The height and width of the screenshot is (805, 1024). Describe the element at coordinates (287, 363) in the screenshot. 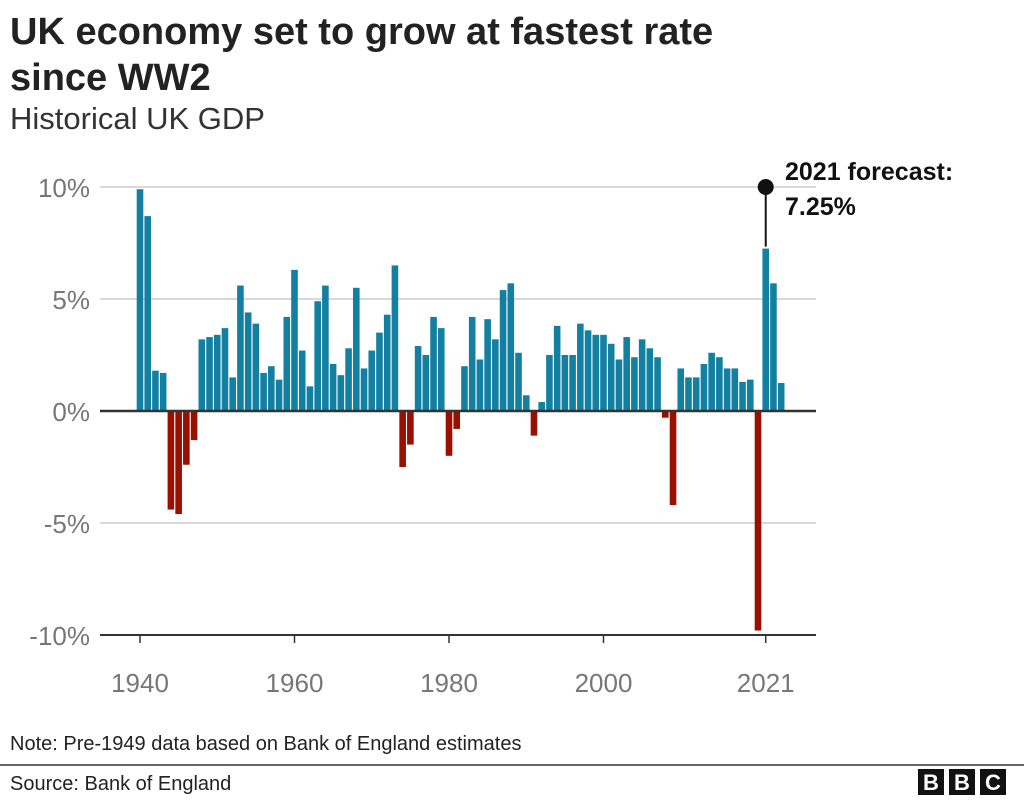

I see `bar-1959` at that location.